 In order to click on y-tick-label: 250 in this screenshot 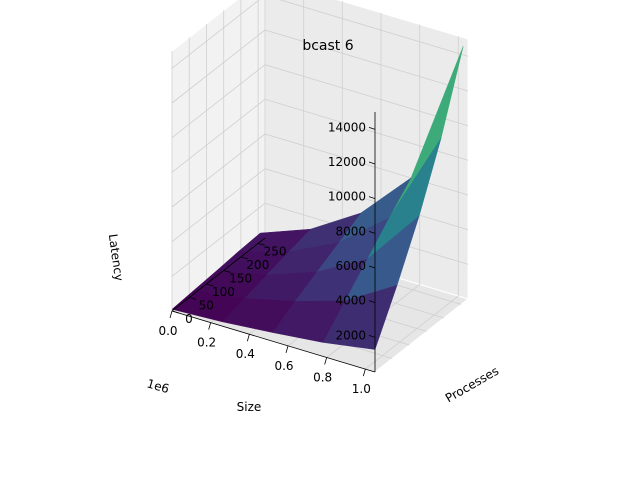, I will do `click(275, 251)`.